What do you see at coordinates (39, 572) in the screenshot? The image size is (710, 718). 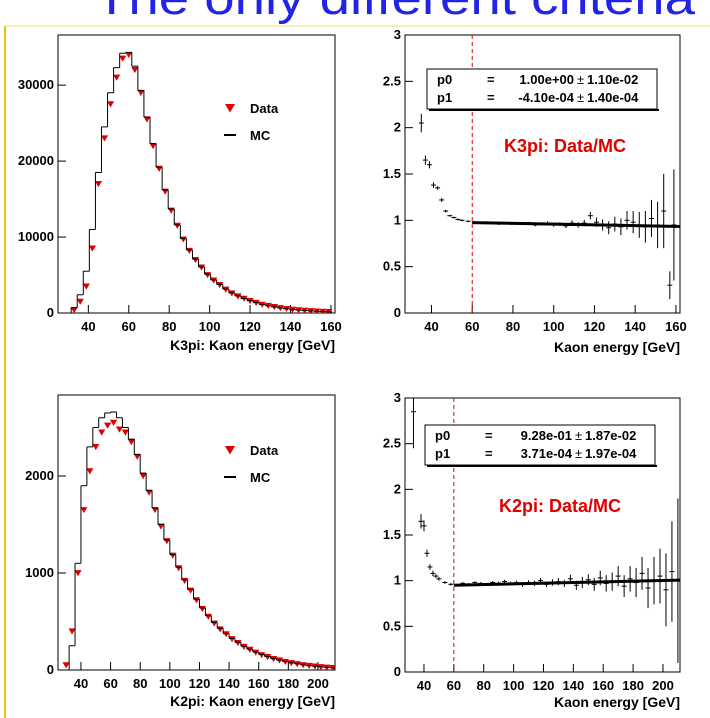 I see `y-tick-label: 1000` at bounding box center [39, 572].